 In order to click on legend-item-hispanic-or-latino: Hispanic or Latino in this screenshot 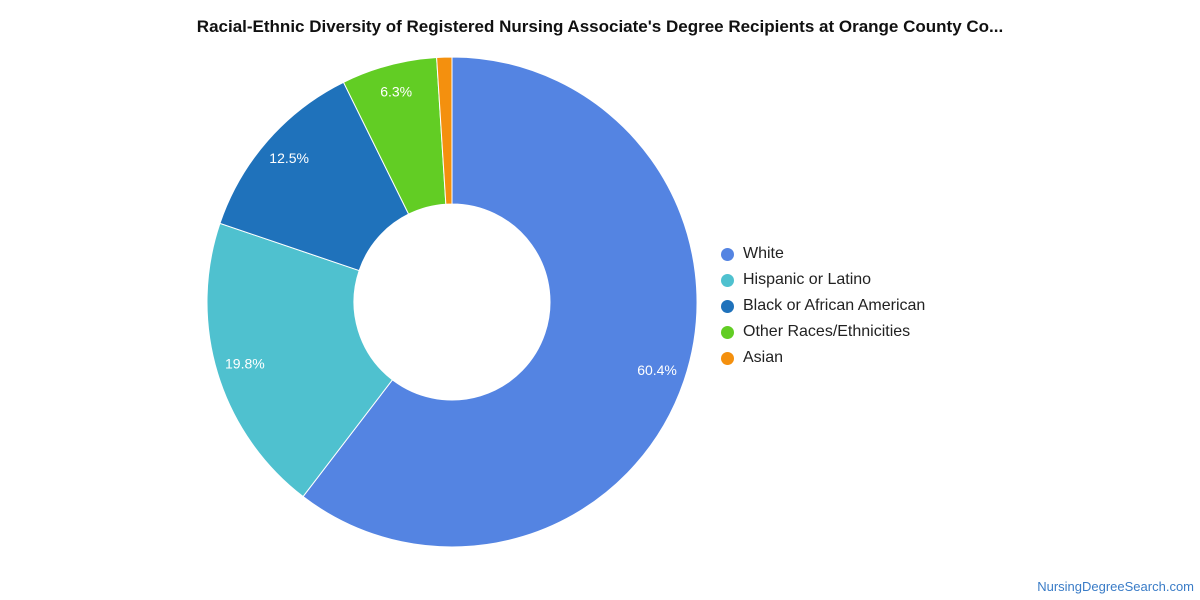, I will do `click(823, 280)`.